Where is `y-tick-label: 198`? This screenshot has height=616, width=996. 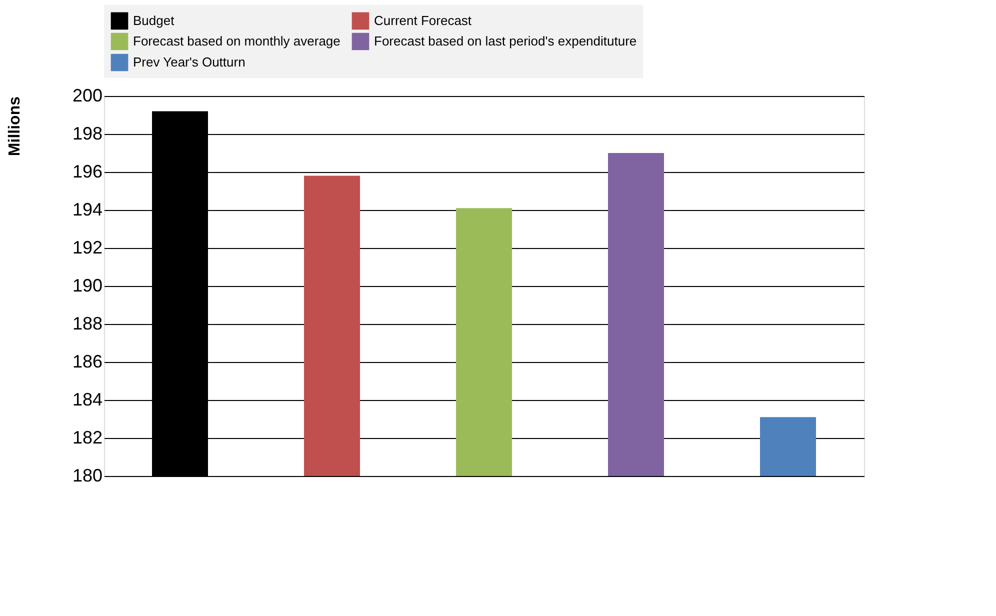 y-tick-label: 198 is located at coordinates (87, 134).